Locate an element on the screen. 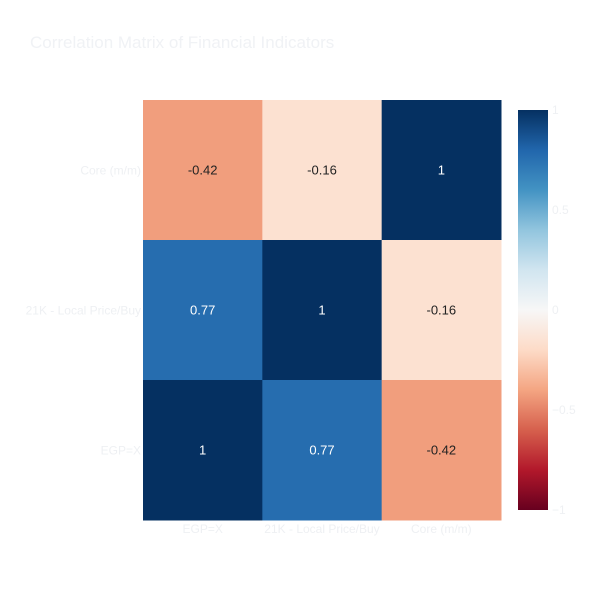  cell-value-label-1-1: 1 is located at coordinates (321, 310).